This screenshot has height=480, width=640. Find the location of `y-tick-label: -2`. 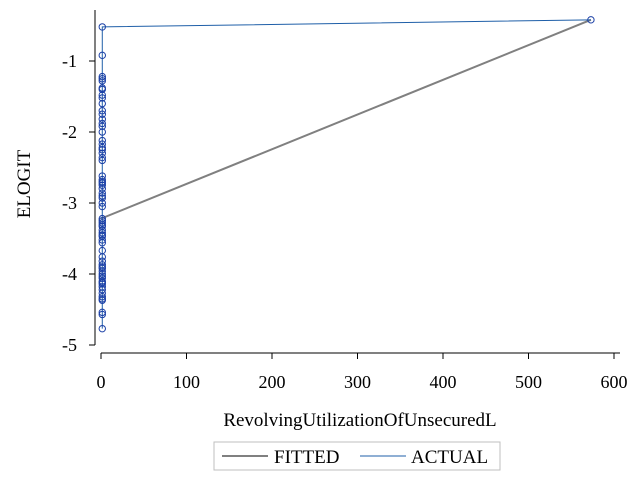

y-tick-label: -2 is located at coordinates (69, 132).